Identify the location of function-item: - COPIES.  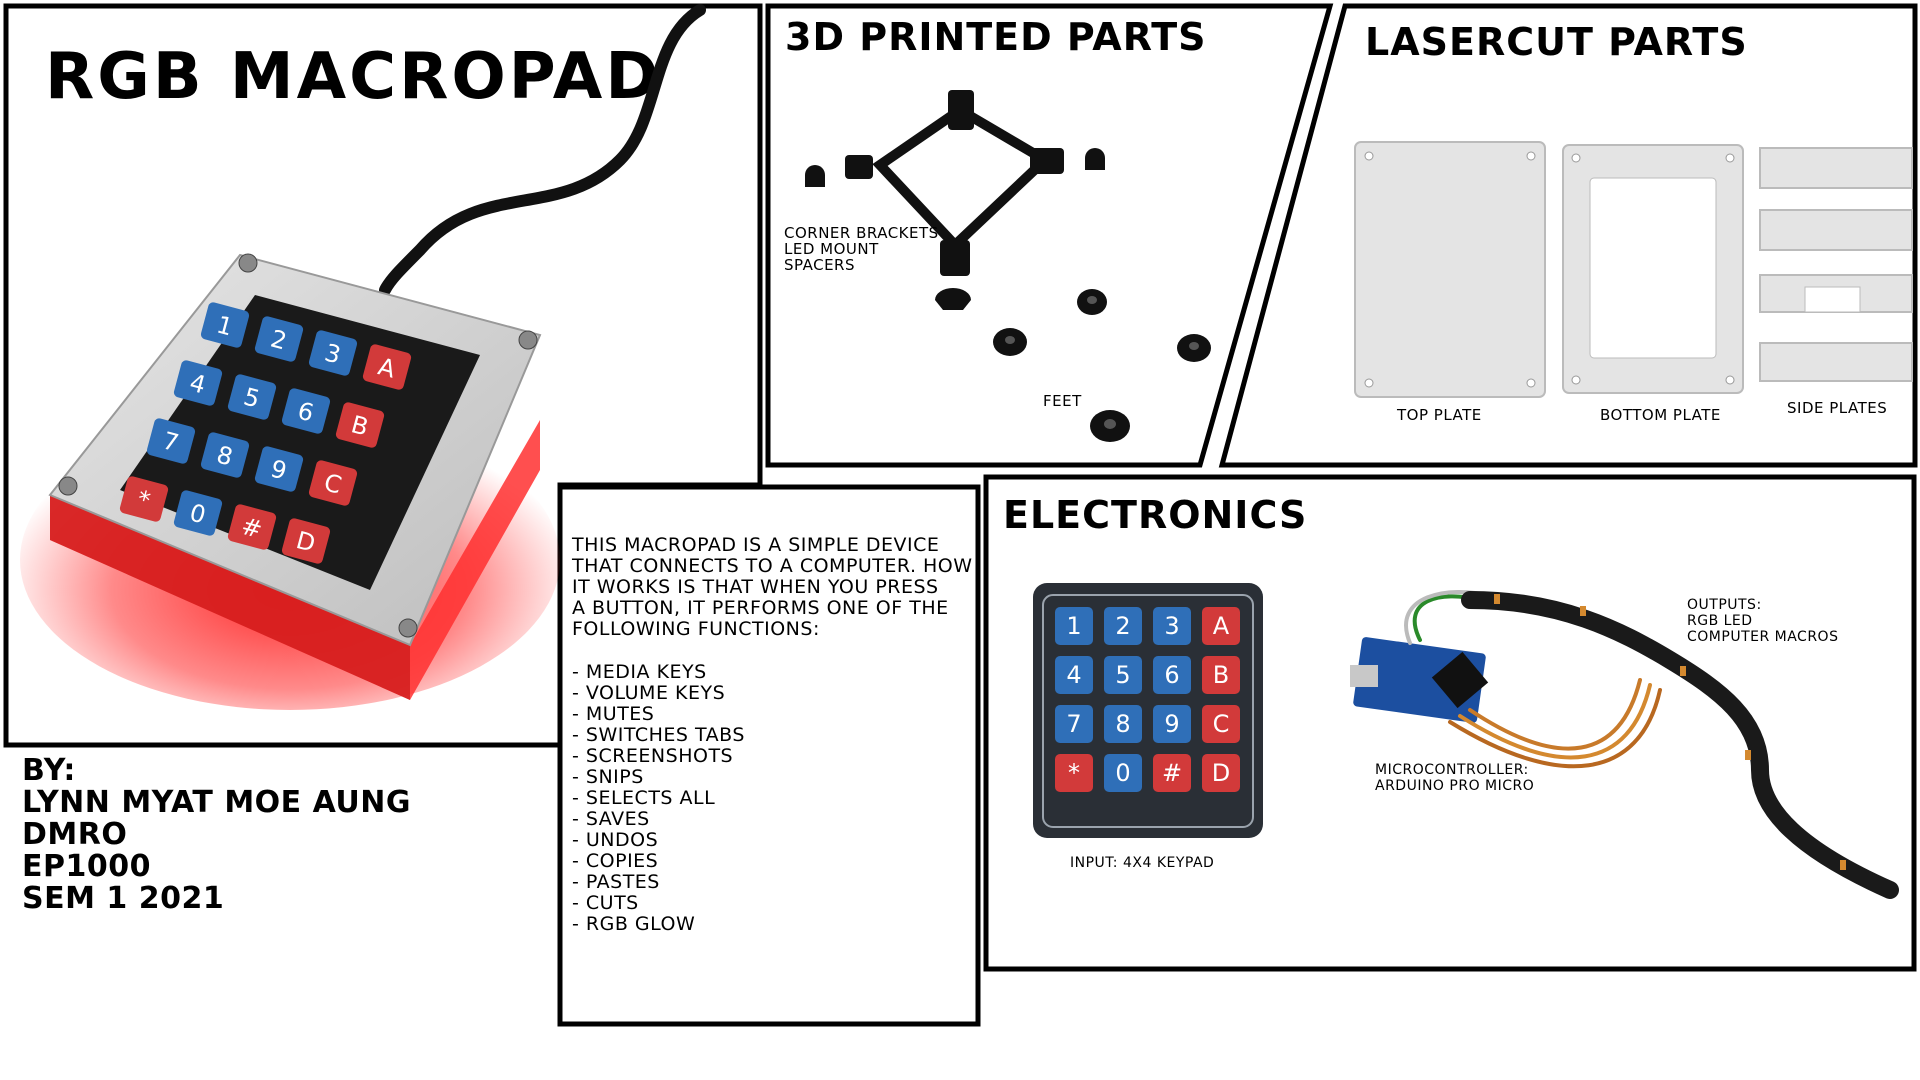
(615, 861).